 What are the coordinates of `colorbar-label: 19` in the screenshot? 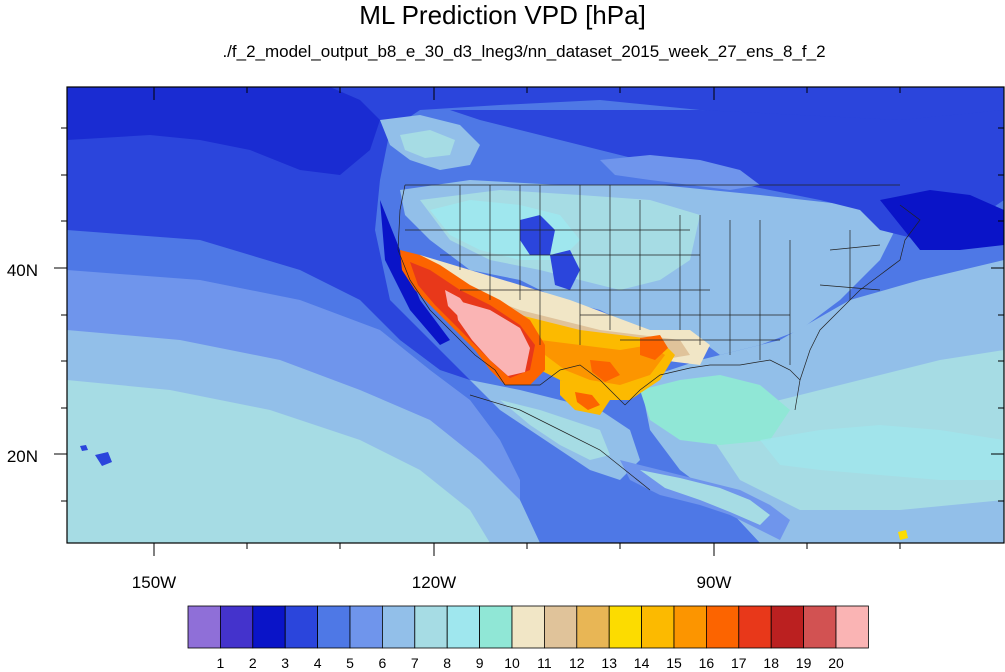 It's located at (804, 663).